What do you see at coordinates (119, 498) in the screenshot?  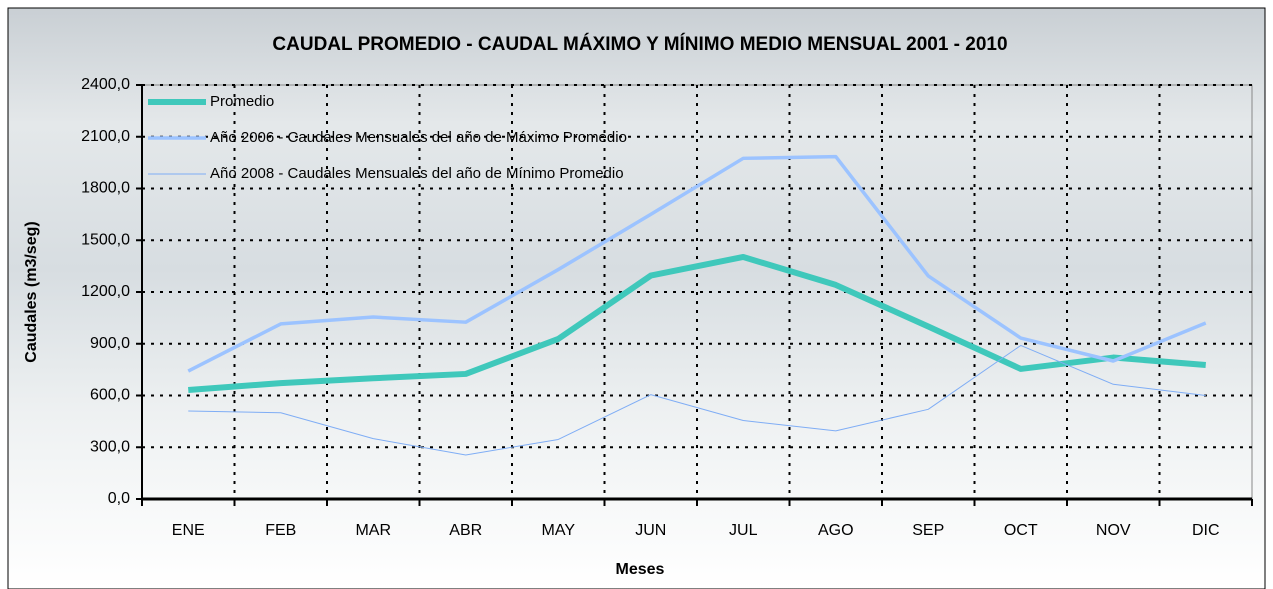 I see `y-tick-label: 0,0` at bounding box center [119, 498].